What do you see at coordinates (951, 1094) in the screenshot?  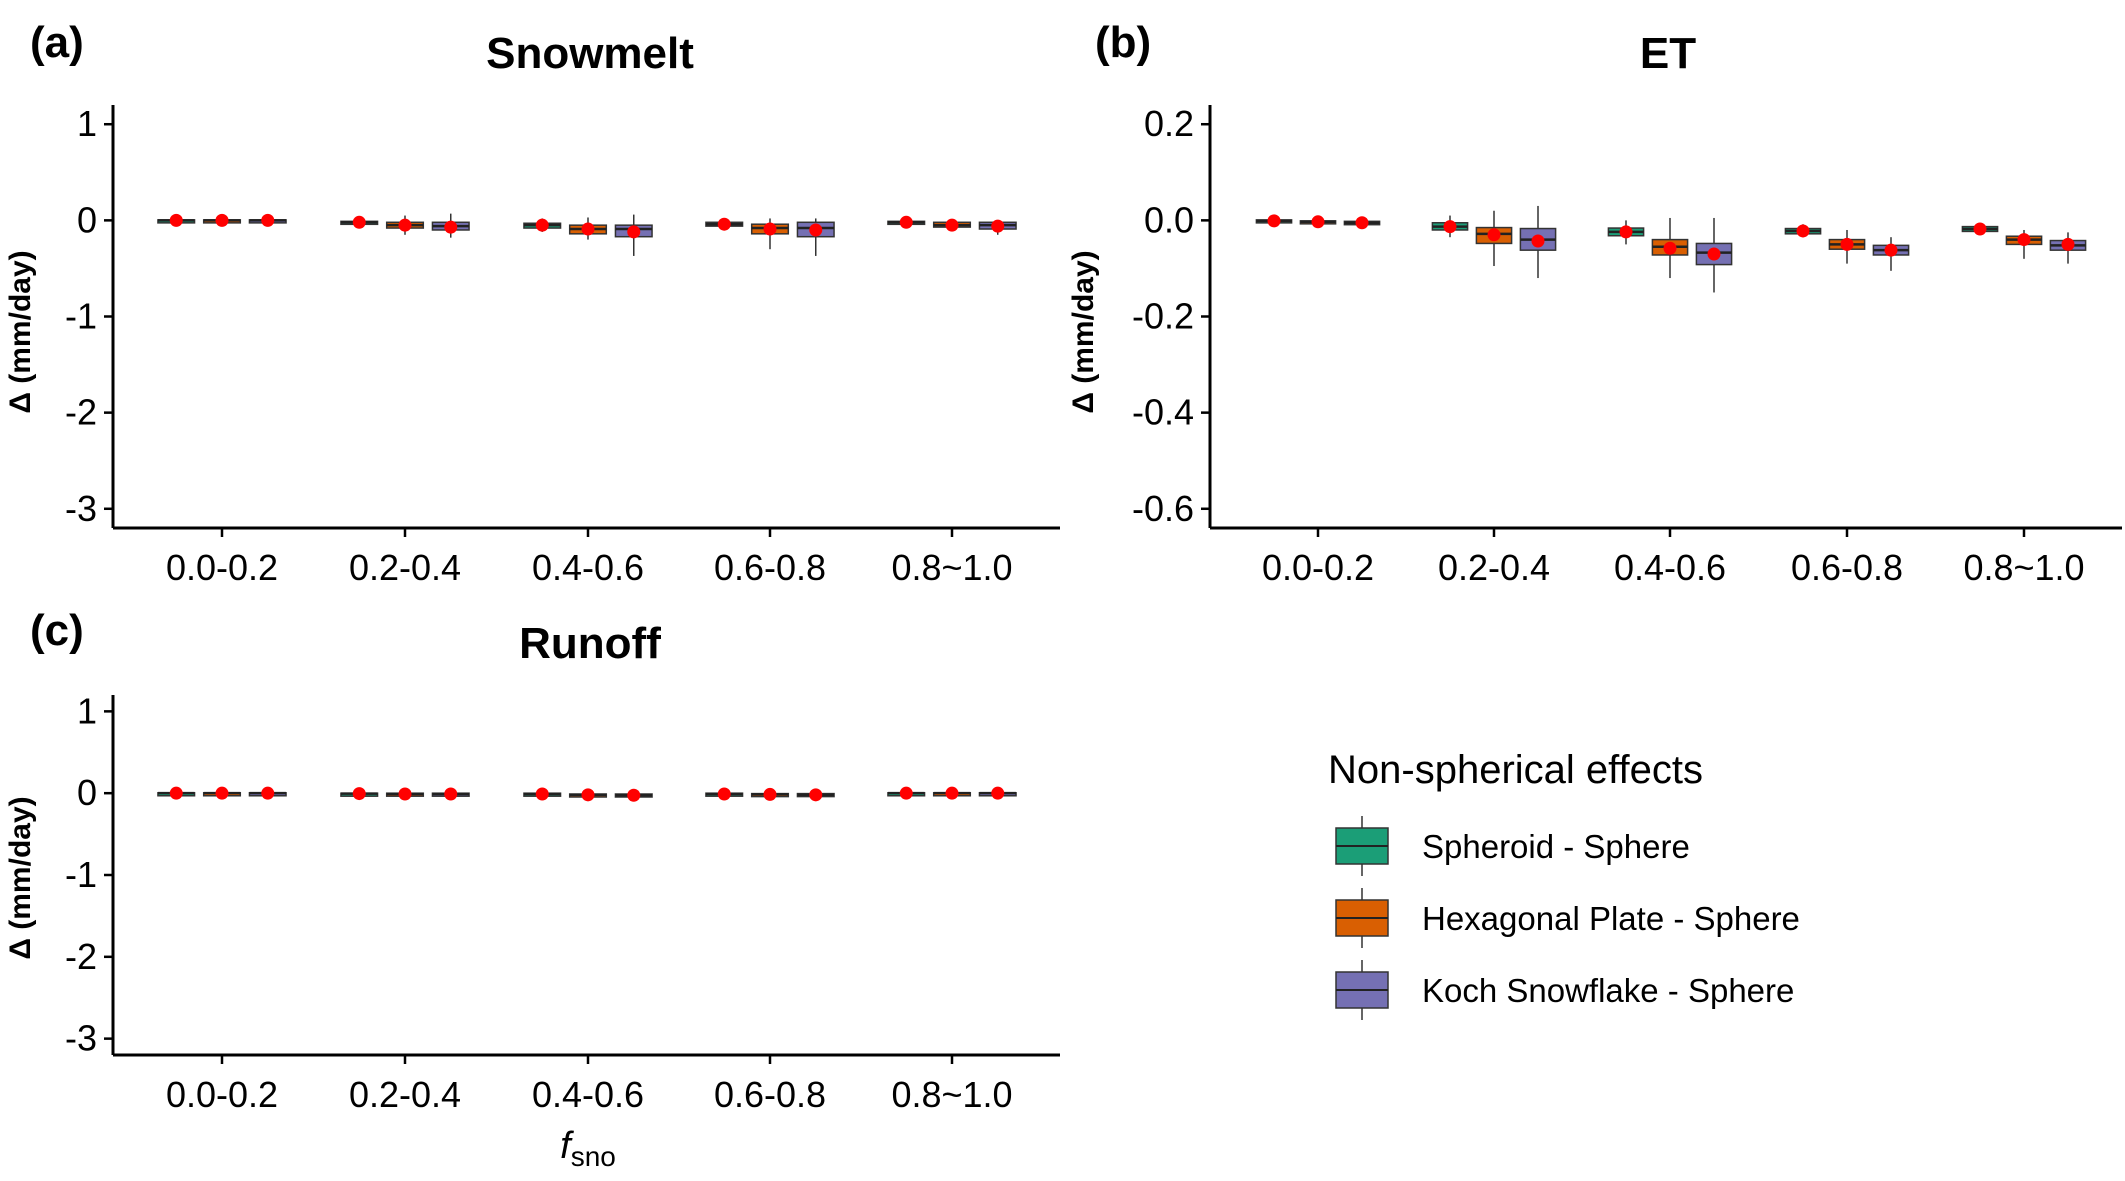 I see `x-tick-label: 0.8~1.0` at bounding box center [951, 1094].